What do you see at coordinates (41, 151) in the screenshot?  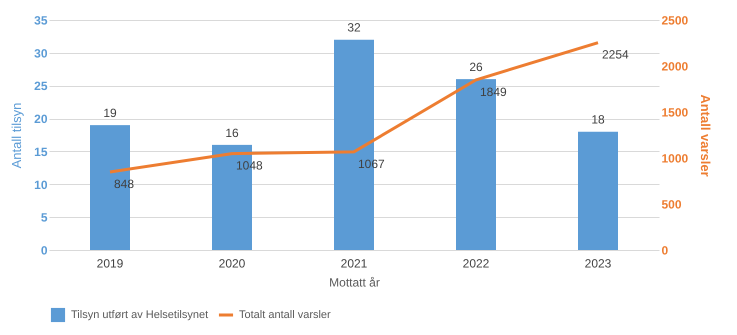 I see `y-tick-label: 15` at bounding box center [41, 151].